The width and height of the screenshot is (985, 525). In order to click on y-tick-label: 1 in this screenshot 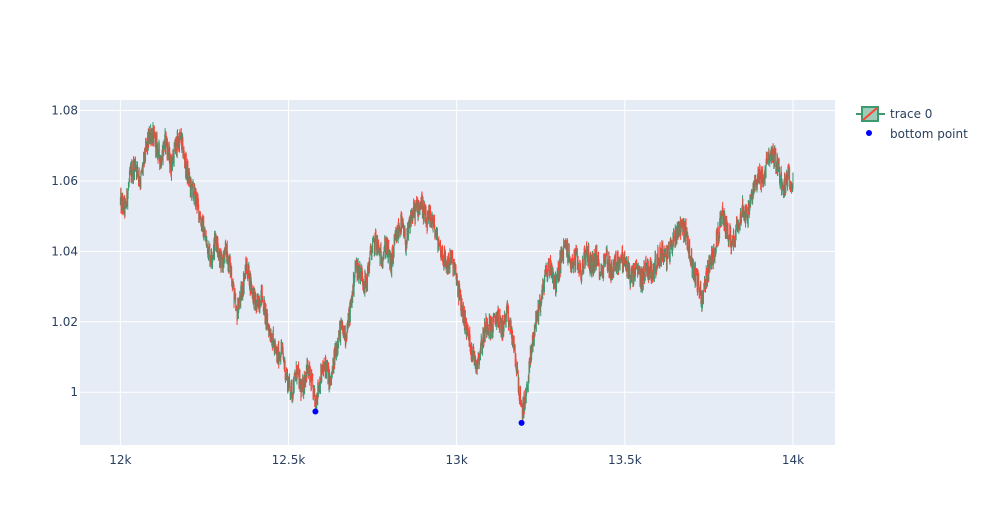, I will do `click(74, 392)`.